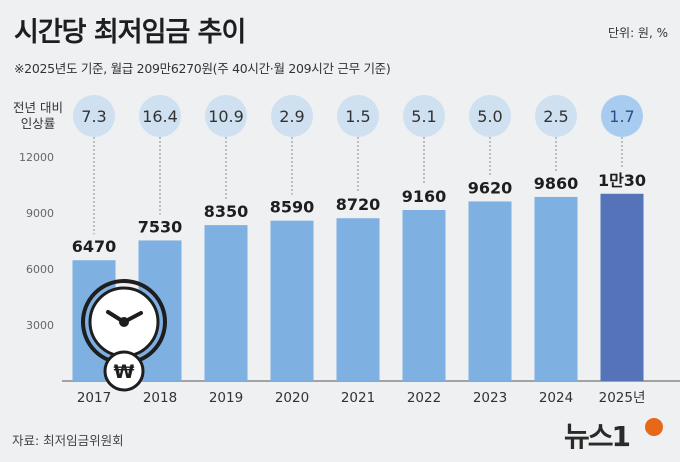 The height and width of the screenshot is (462, 680). I want to click on bar-2023, so click(490, 291).